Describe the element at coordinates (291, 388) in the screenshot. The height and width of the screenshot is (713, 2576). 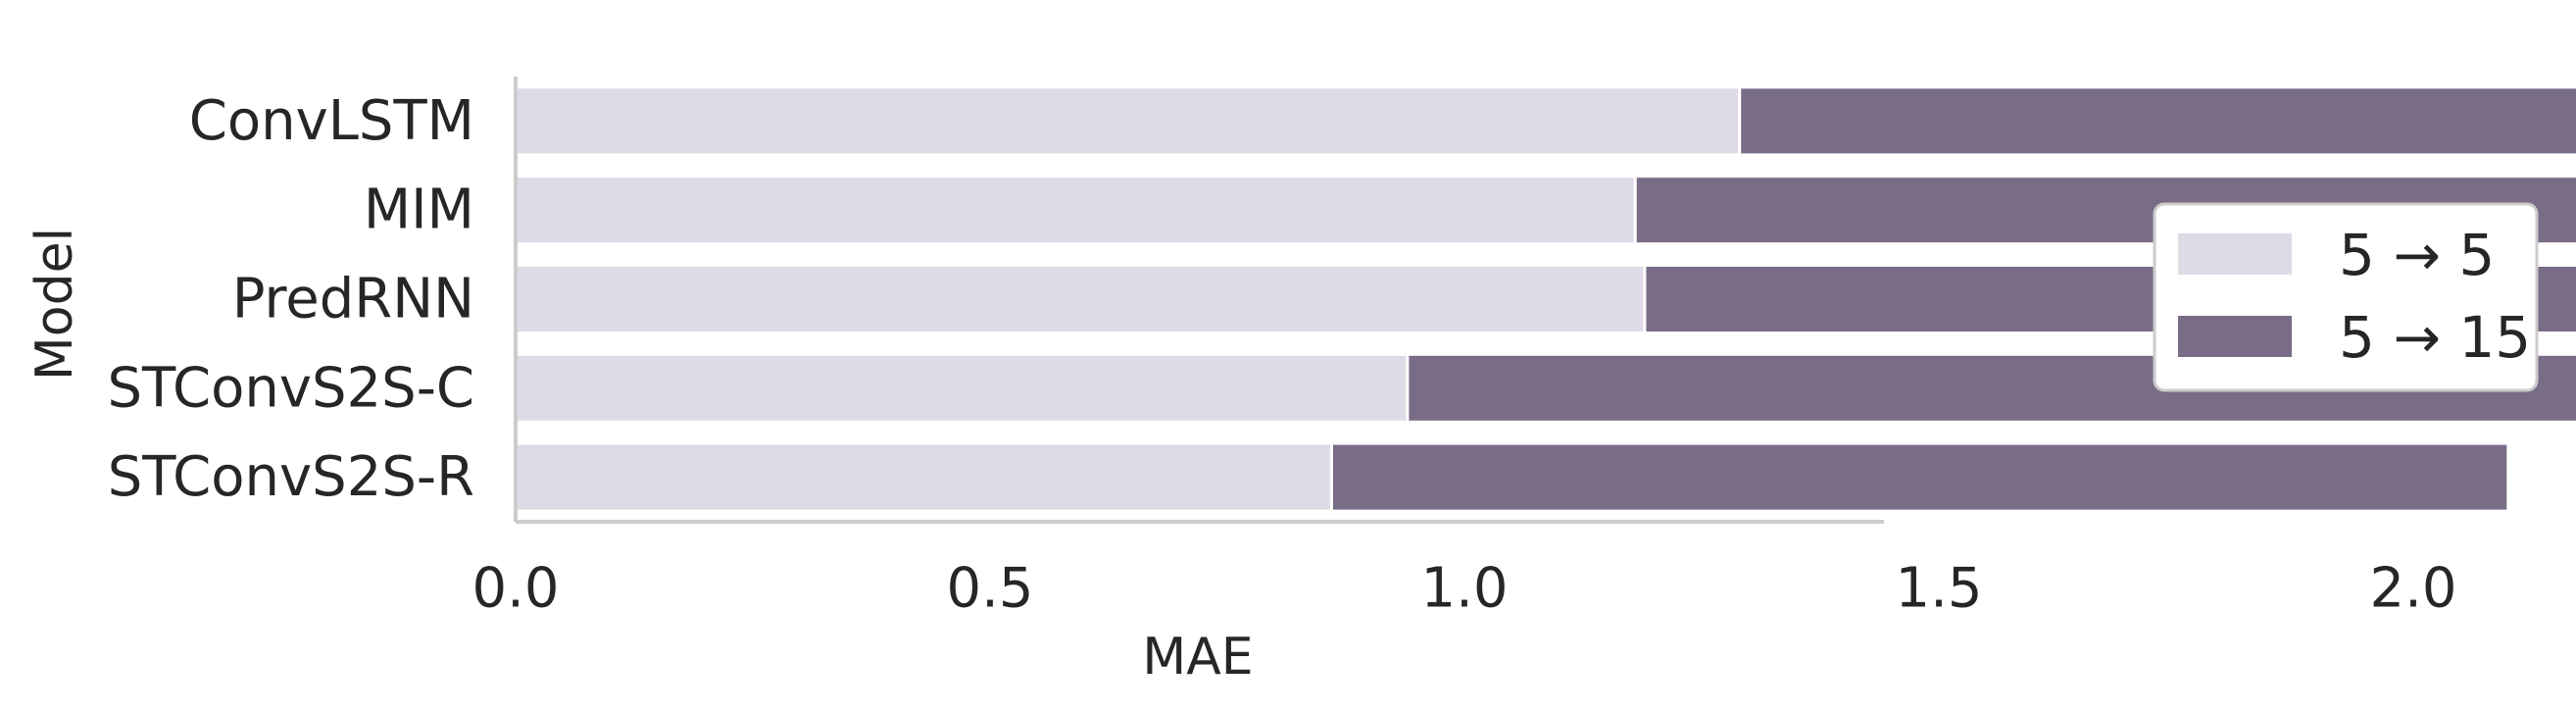
I see `y-tick-label-stconvs2s-c: STConvS2S-C` at that location.